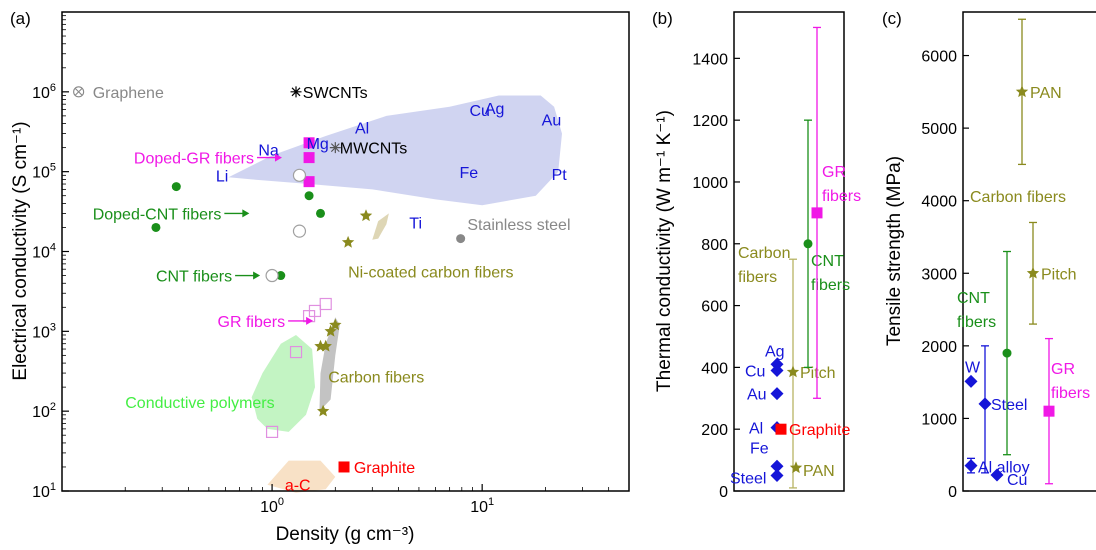 This screenshot has width=1096, height=550. I want to click on marker-au, so click(777, 394).